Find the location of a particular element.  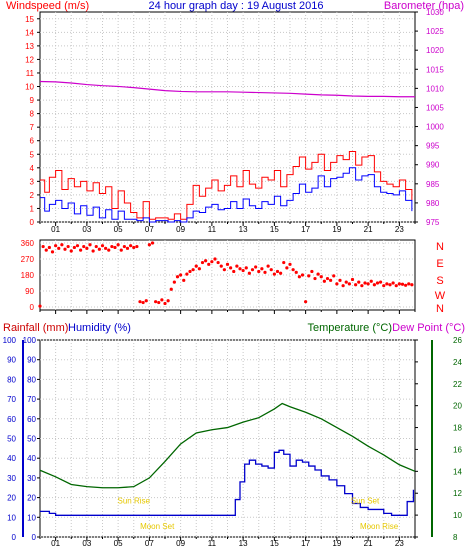

barometer-tick-label: 980 is located at coordinates (433, 203).